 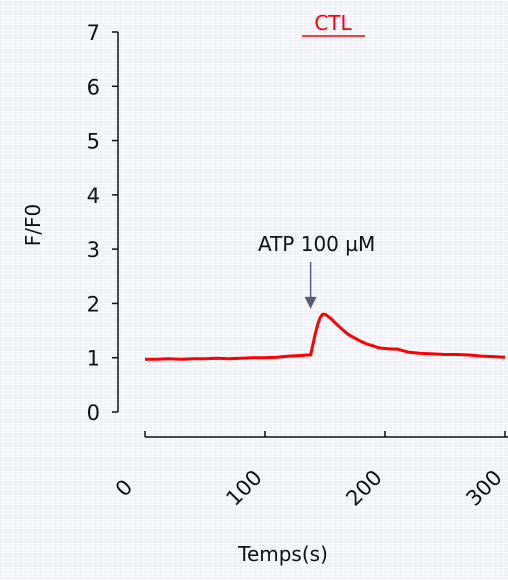 What do you see at coordinates (316, 244) in the screenshot?
I see `annotation-label: ATP 100 µM` at bounding box center [316, 244].